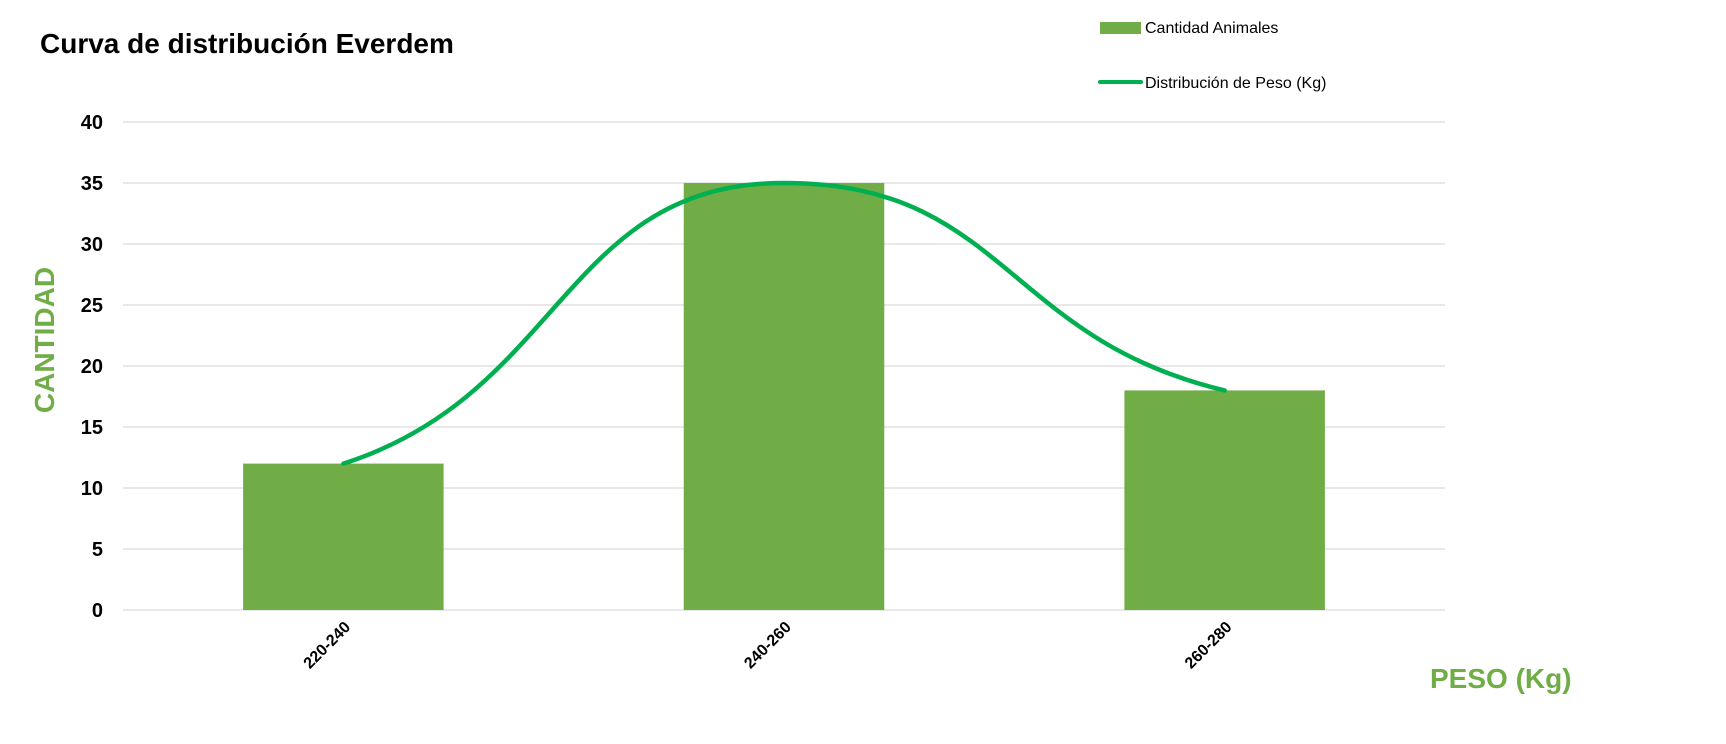  I want to click on x-axis-title: PESO (Kg), so click(1501, 678).